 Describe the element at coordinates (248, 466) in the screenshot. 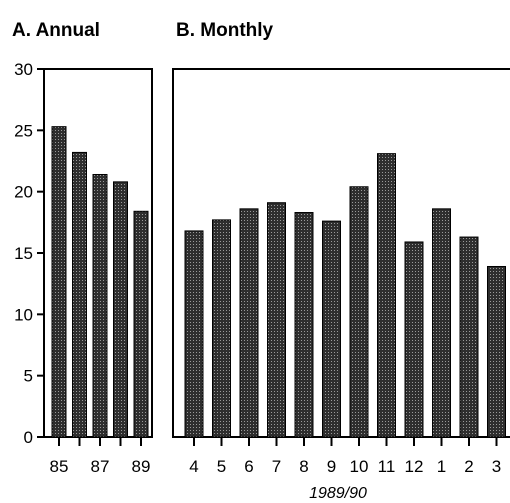

I see `x-tick-label: 6` at that location.